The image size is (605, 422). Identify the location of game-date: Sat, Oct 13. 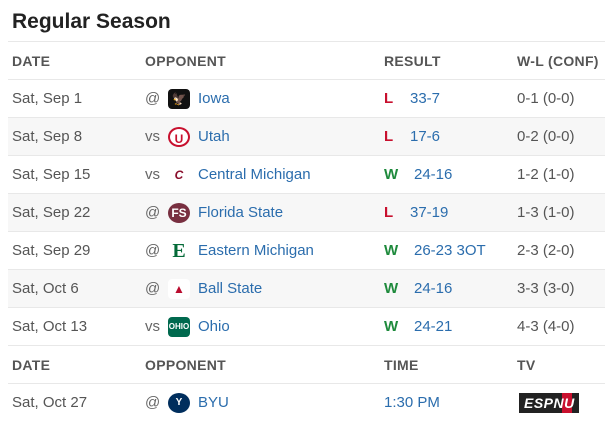
(50, 326).